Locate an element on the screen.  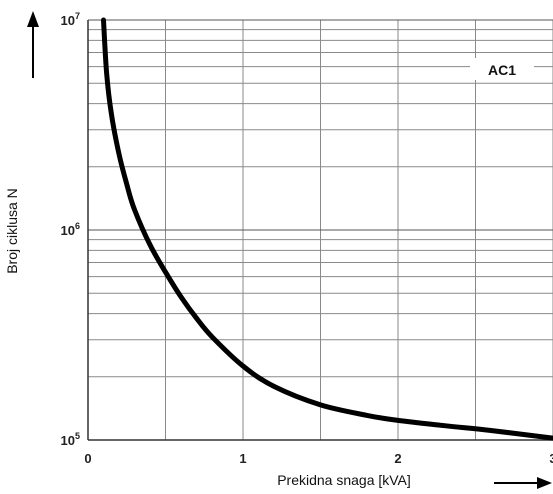
x-direction-arrow-icon is located at coordinates (523, 483).